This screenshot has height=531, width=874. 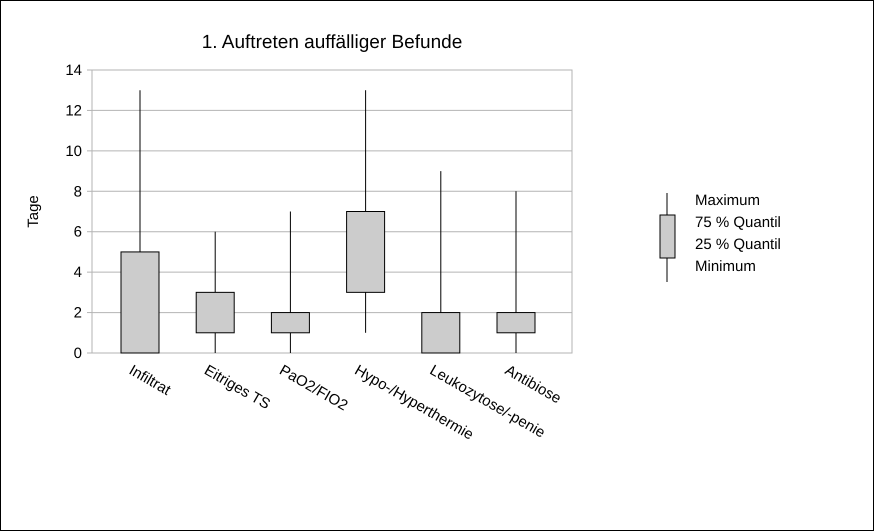 I want to click on text: 75 % Quantil, so click(x=738, y=222).